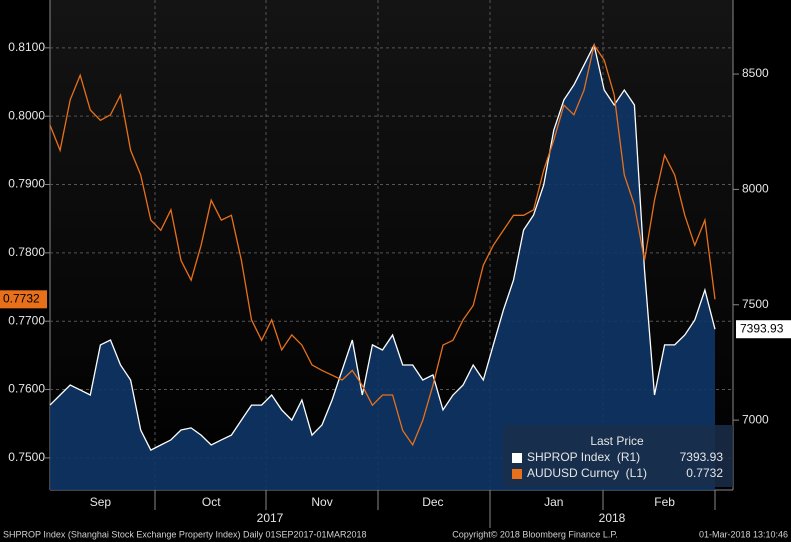 The height and width of the screenshot is (542, 791). Describe the element at coordinates (101, 502) in the screenshot. I see `x-tick-label: Sep` at that location.